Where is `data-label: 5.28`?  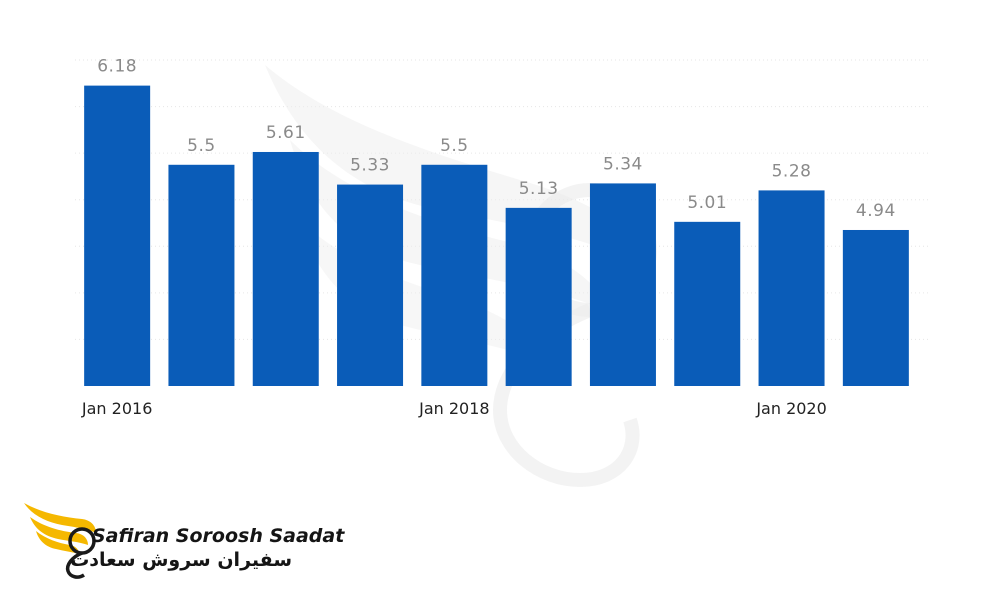
data-label: 5.28 is located at coordinates (792, 171).